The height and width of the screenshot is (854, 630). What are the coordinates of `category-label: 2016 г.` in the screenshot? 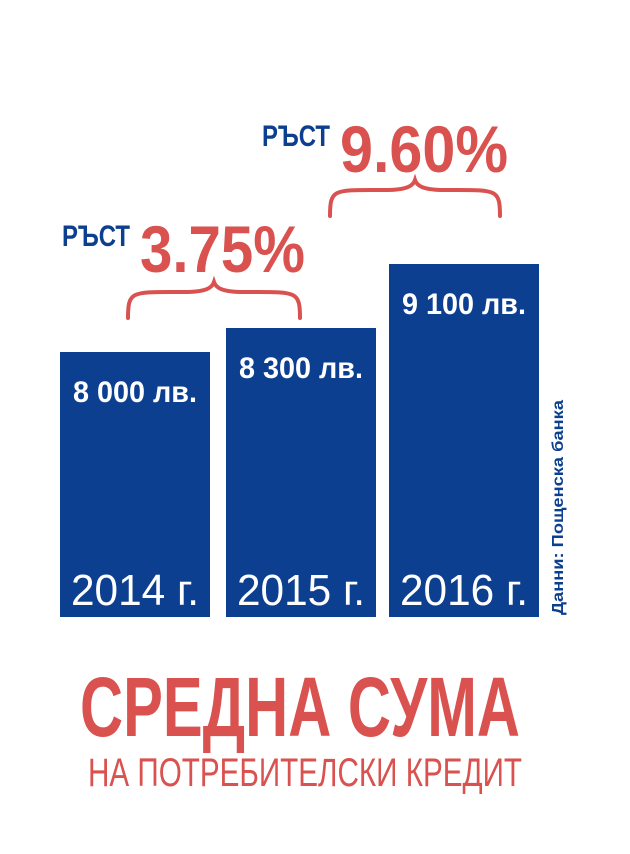 It's located at (464, 590).